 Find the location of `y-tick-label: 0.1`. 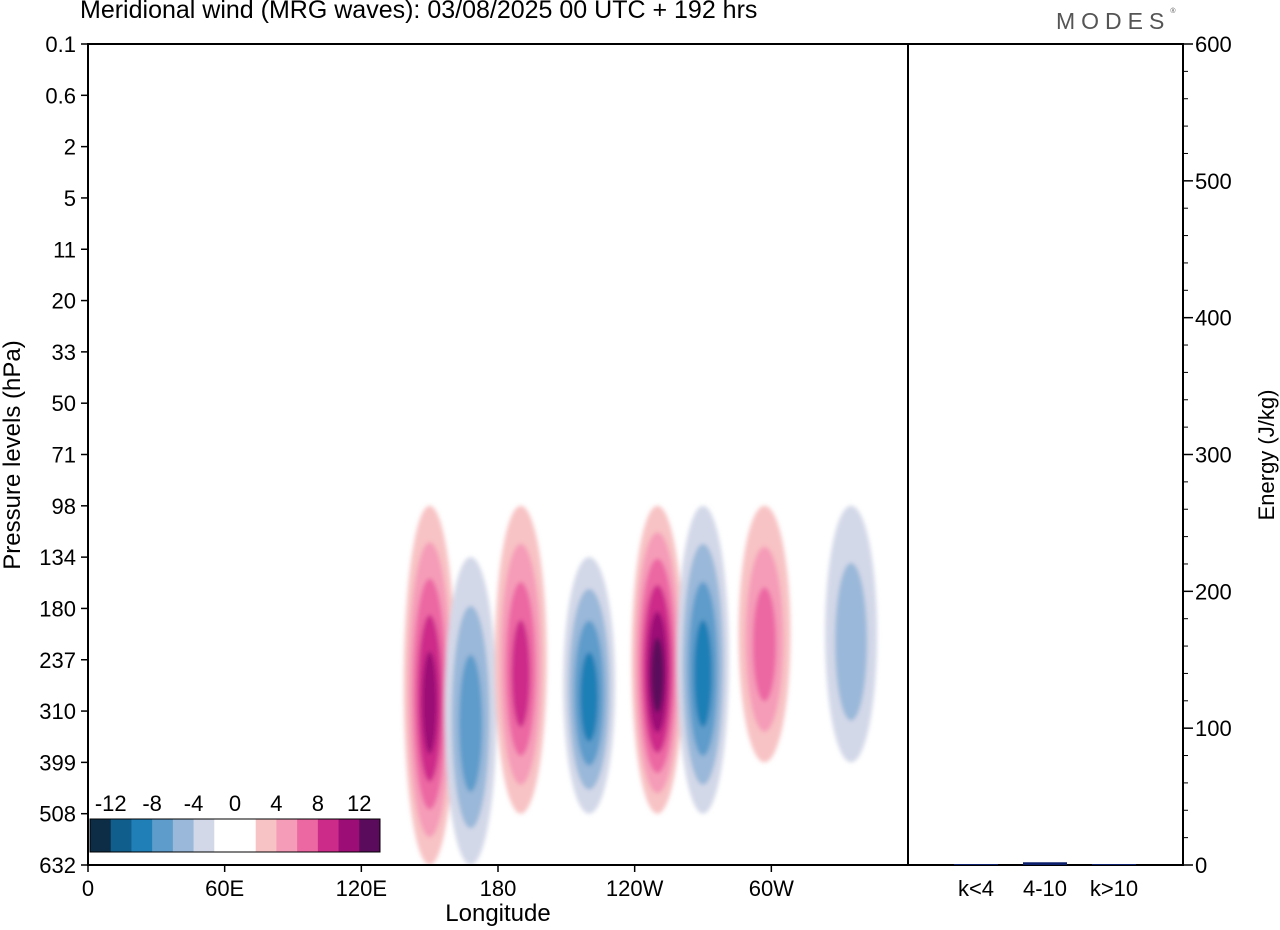

y-tick-label: 0.1 is located at coordinates (60, 44).